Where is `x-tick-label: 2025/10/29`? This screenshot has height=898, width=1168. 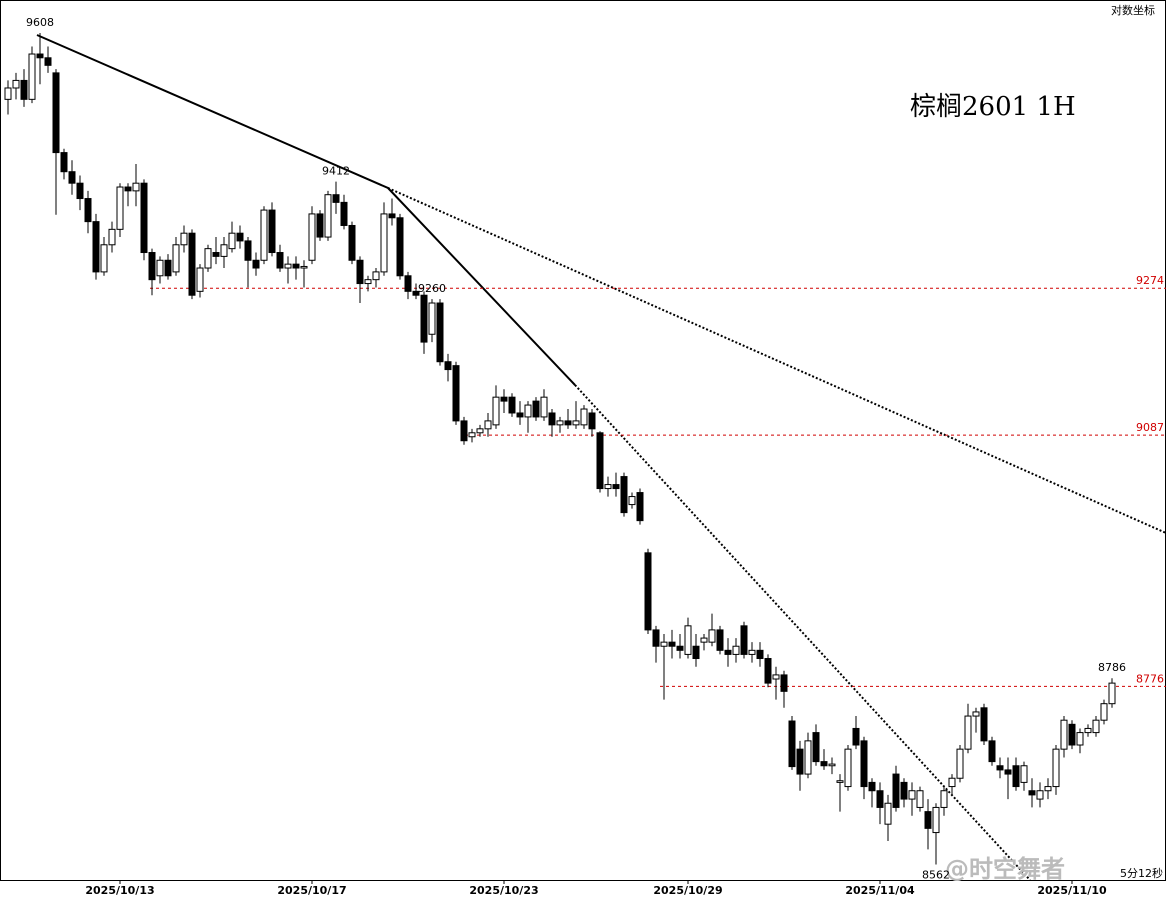 x-tick-label: 2025/10/29 is located at coordinates (687, 890).